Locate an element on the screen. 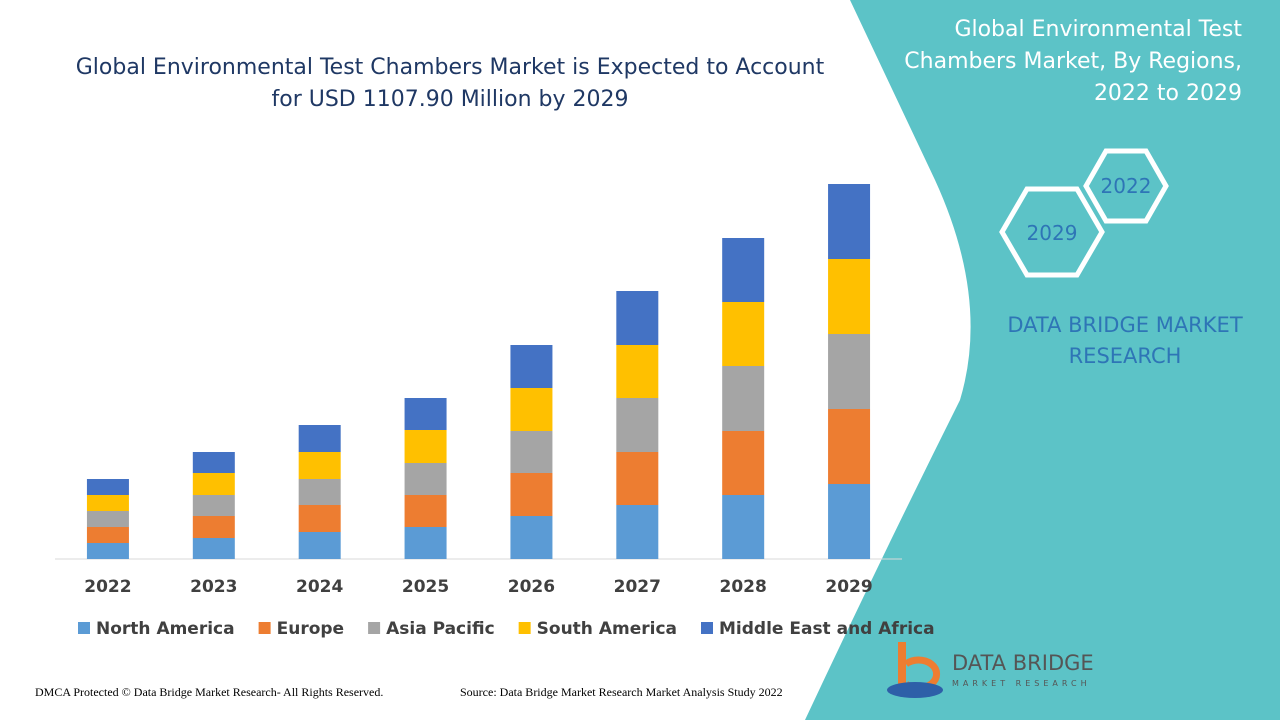 This screenshot has height=720, width=1280. x-tick-label: 2025 is located at coordinates (425, 587).